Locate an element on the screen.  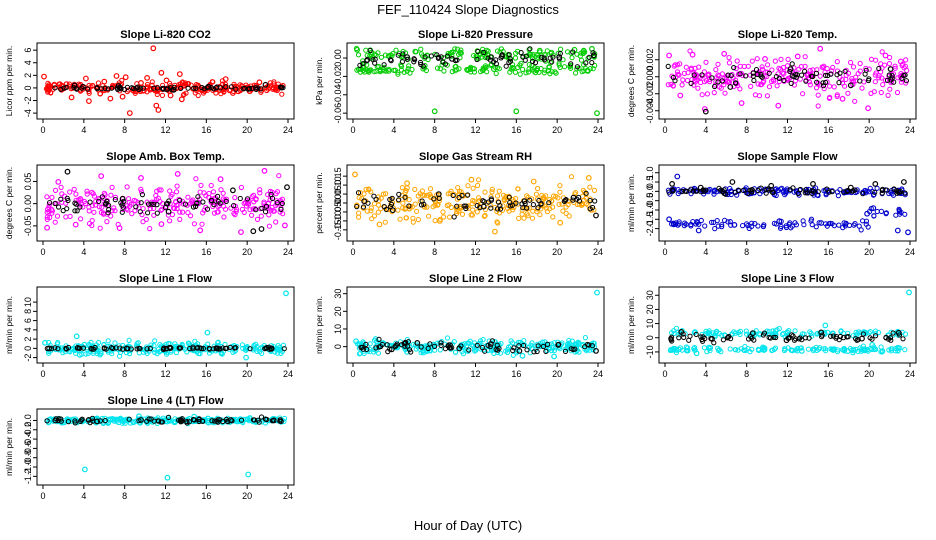
y-tick-label: 0.002 is located at coordinates (650, 59).